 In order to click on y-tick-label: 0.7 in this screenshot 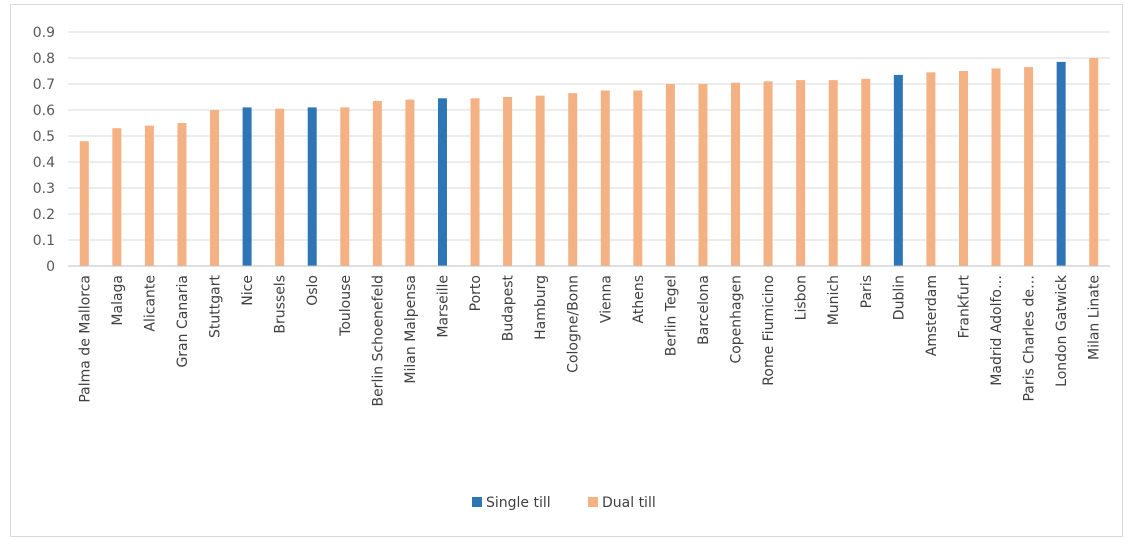, I will do `click(44, 85)`.